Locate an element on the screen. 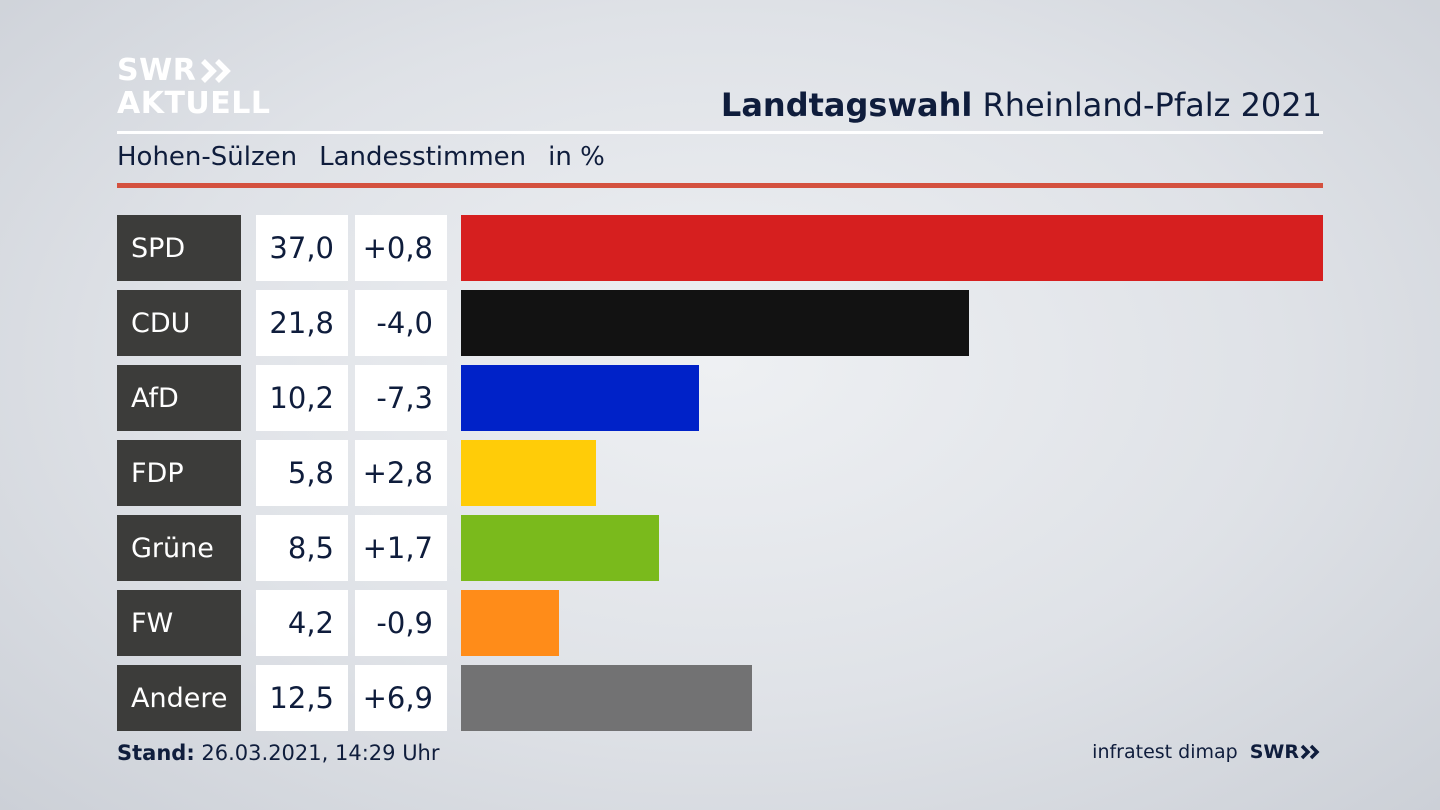 This screenshot has height=810, width=1440. value-label: 10,2 is located at coordinates (302, 398).